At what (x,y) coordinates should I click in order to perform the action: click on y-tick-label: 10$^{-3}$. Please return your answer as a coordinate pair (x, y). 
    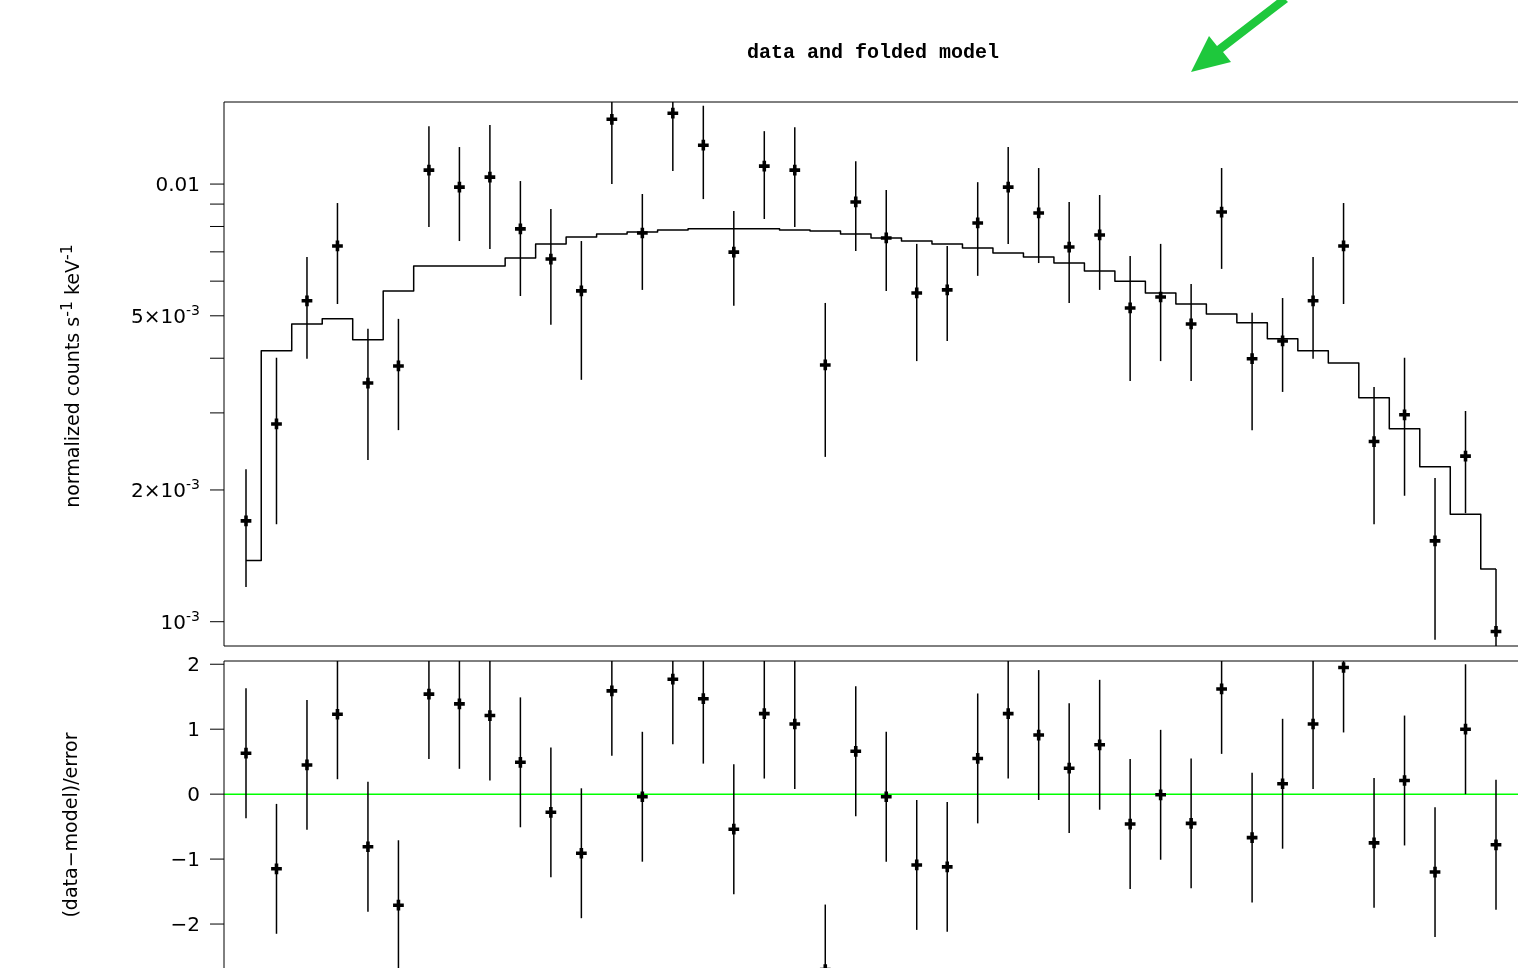
    Looking at the image, I should click on (180, 620).